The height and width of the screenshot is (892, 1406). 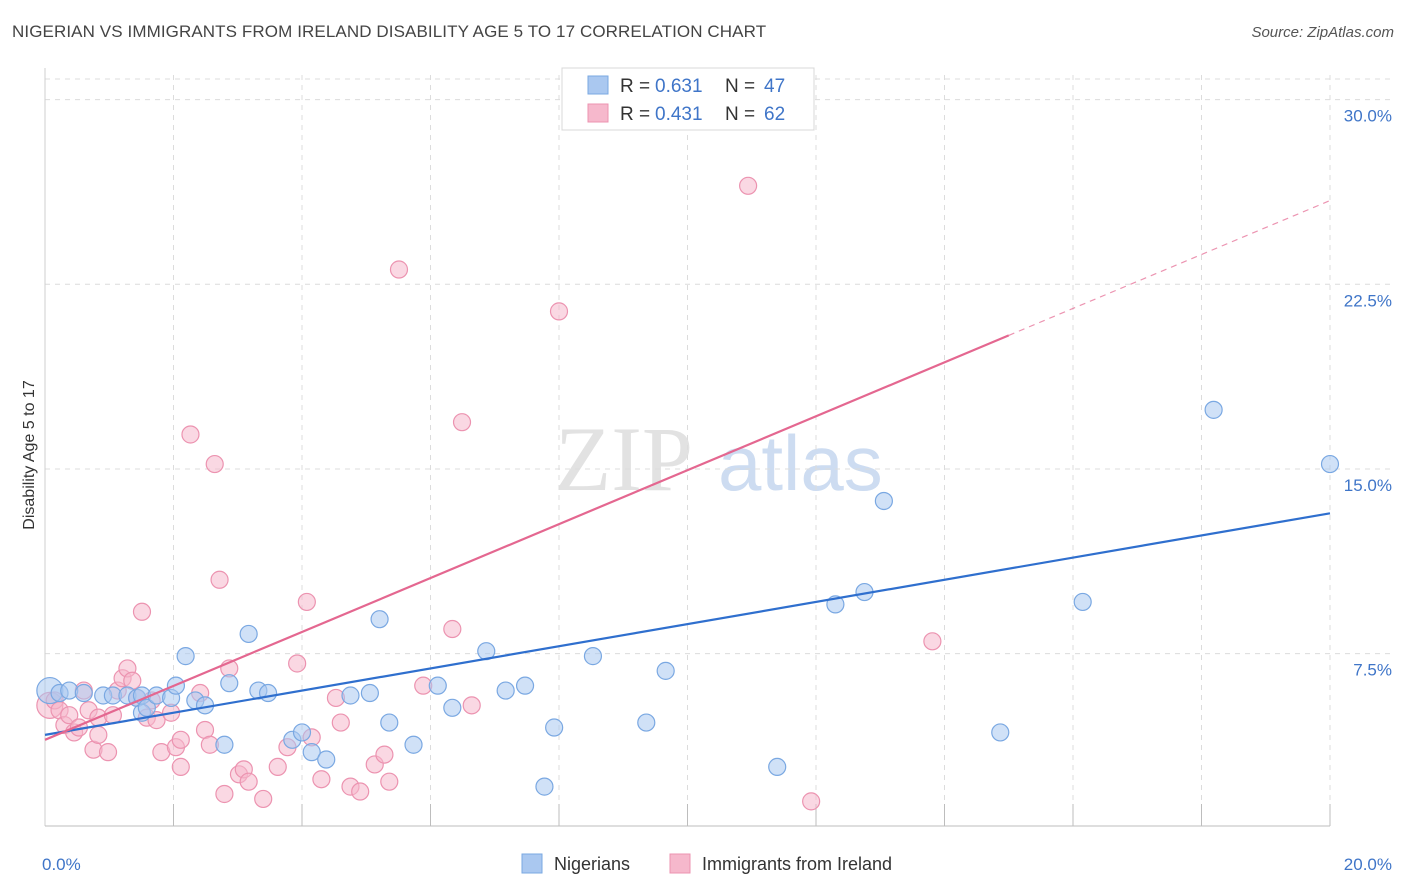 What do you see at coordinates (61, 864) in the screenshot?
I see `x-tick-label-min: 0.0%` at bounding box center [61, 864].